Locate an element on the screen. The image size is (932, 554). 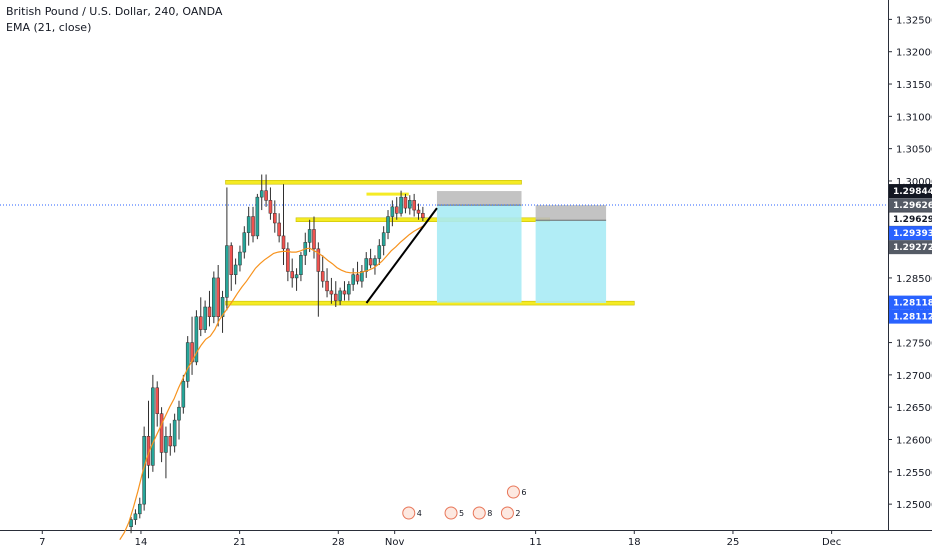
price-label: 1.29626 is located at coordinates (912, 206).